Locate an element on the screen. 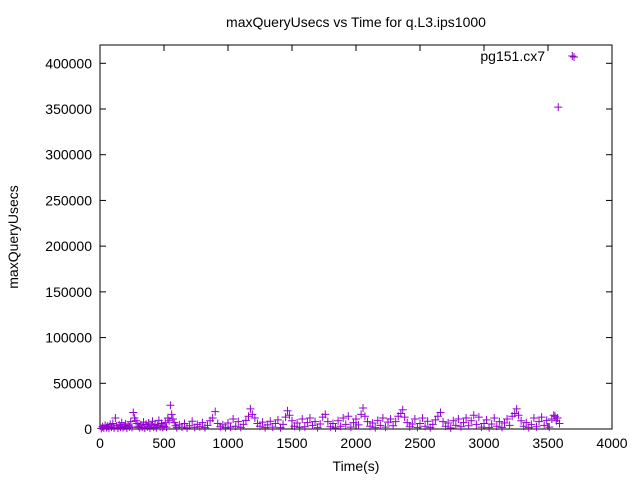  y-tick-label: 100000 is located at coordinates (68, 338).